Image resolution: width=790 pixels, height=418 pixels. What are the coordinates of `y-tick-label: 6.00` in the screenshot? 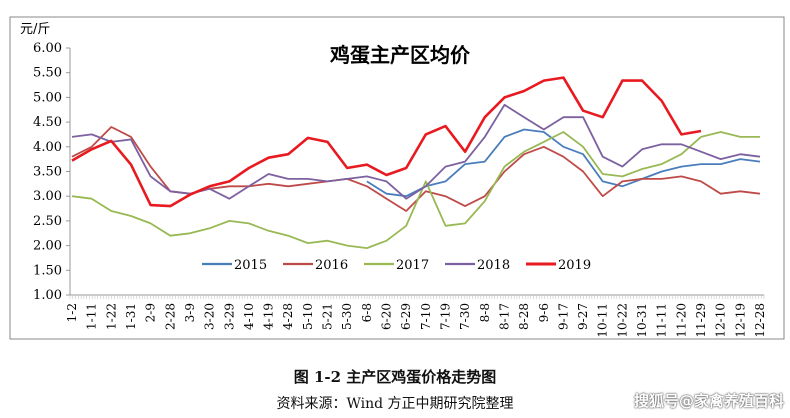 It's located at (47, 48).